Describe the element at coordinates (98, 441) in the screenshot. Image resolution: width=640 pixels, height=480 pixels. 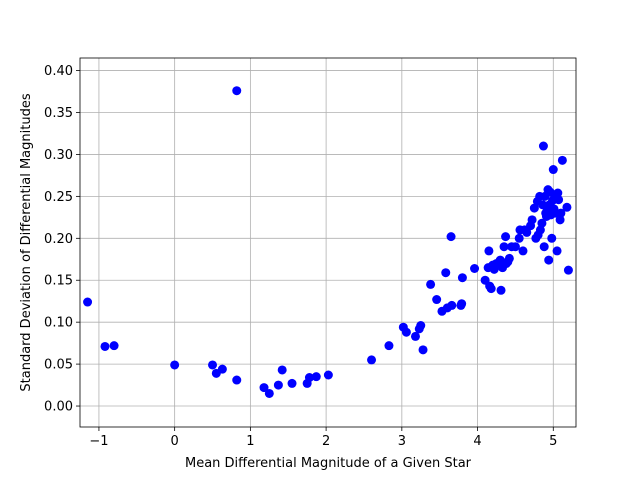
I see `x-tick-label: −1` at that location.